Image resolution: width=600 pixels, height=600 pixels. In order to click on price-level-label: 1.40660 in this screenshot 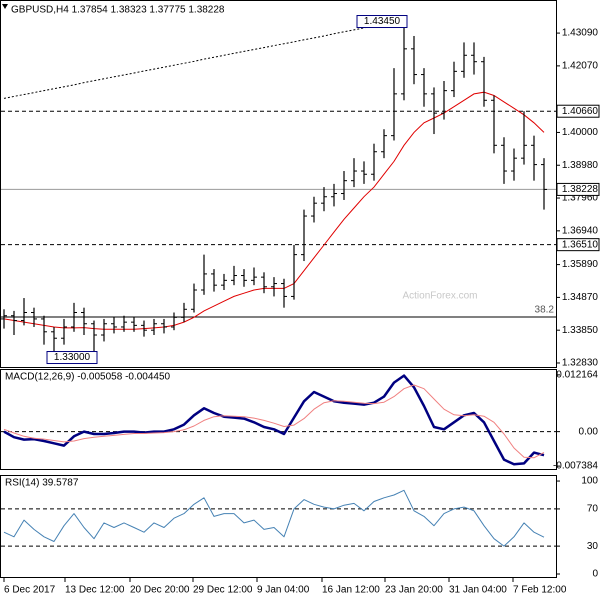, I will do `click(580, 111)`.